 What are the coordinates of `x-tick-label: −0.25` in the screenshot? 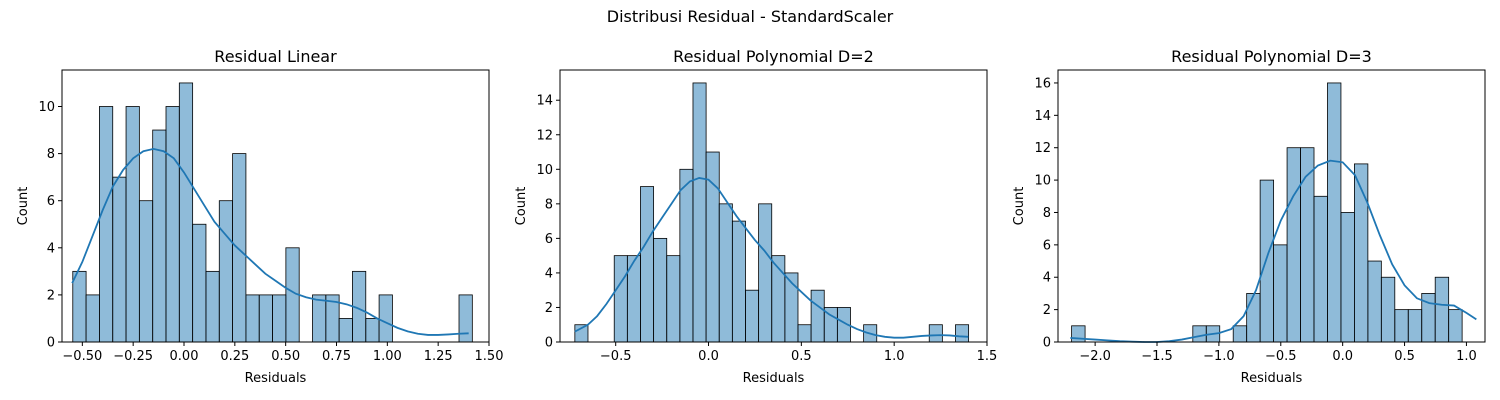 It's located at (133, 356).